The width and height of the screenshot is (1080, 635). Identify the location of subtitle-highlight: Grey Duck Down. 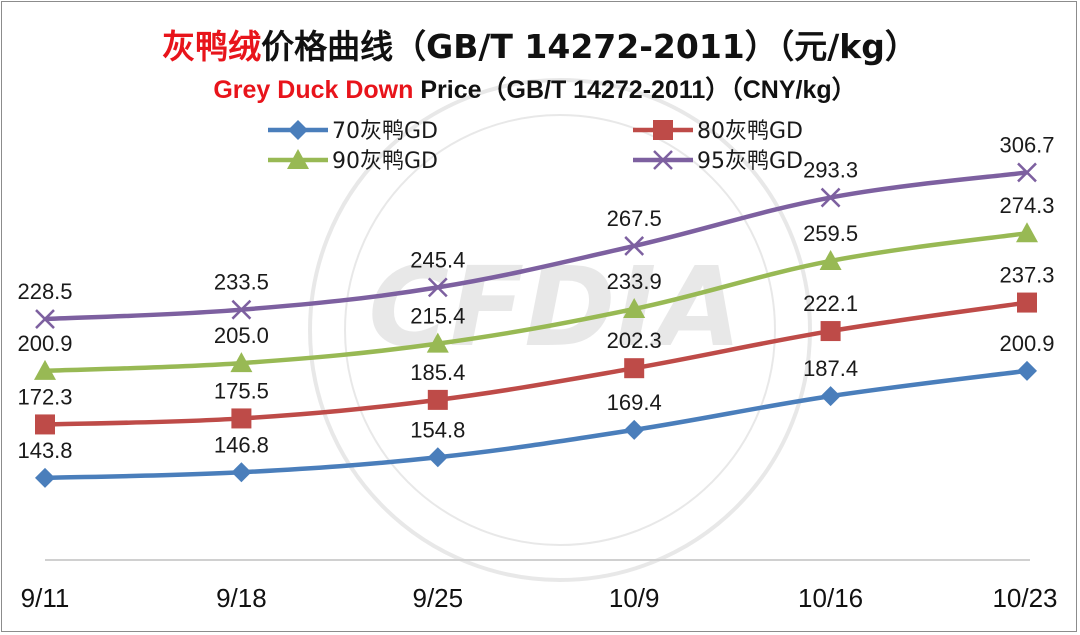
(313, 90).